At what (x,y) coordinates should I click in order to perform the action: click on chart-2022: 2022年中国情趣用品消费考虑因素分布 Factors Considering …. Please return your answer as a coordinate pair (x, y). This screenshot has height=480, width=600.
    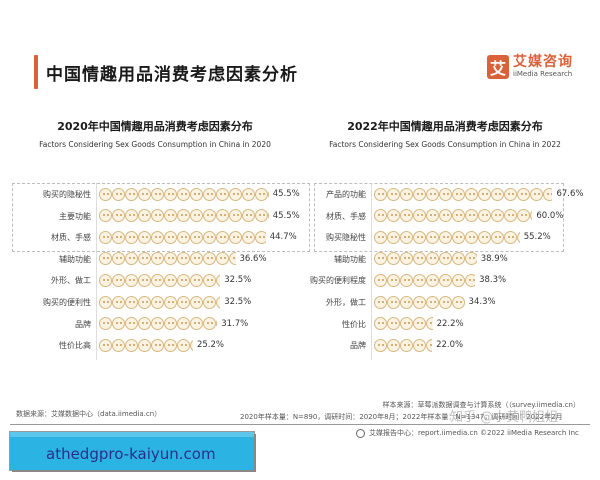
    Looking at the image, I should click on (445, 133).